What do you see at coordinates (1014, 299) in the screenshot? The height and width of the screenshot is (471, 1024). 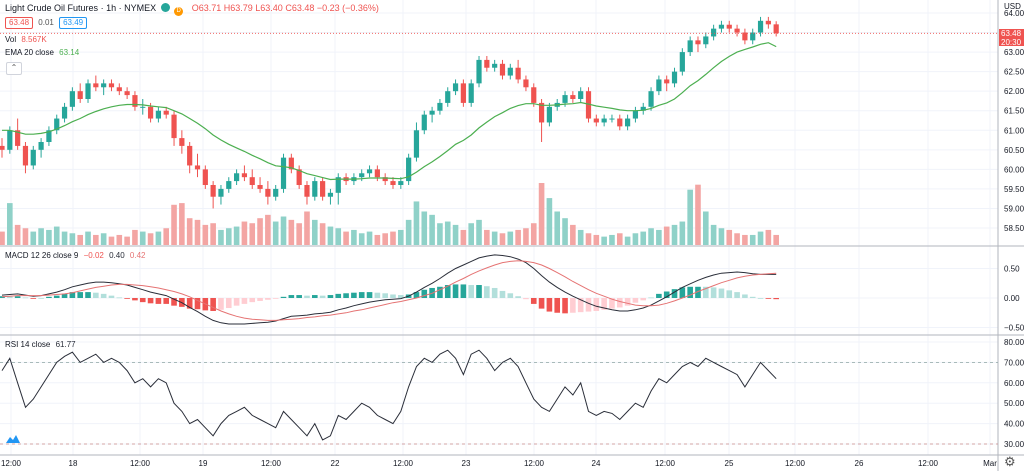 I see `macd-axis: 0.50 0.00 −0.50` at bounding box center [1014, 299].